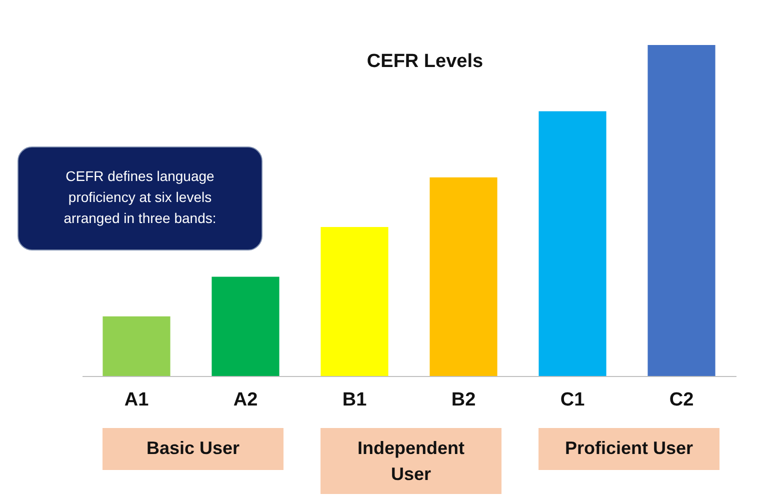  Describe the element at coordinates (463, 400) in the screenshot. I see `x-tick-label: B2` at that location.